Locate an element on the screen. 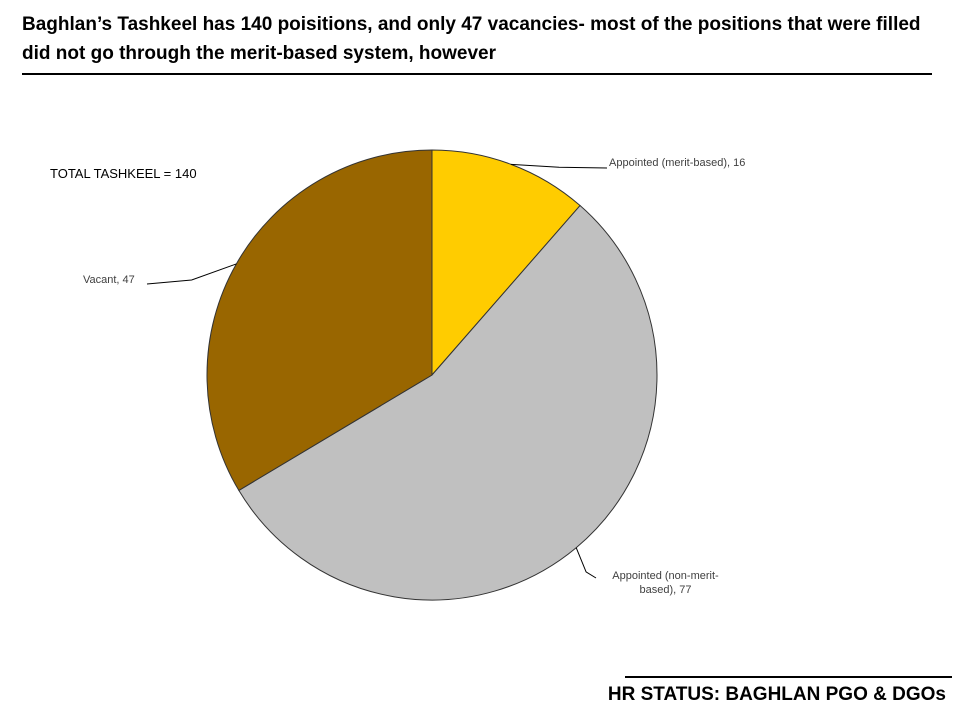 The width and height of the screenshot is (960, 720). data-label: Appointed (merit-based), 16 is located at coordinates (677, 163).